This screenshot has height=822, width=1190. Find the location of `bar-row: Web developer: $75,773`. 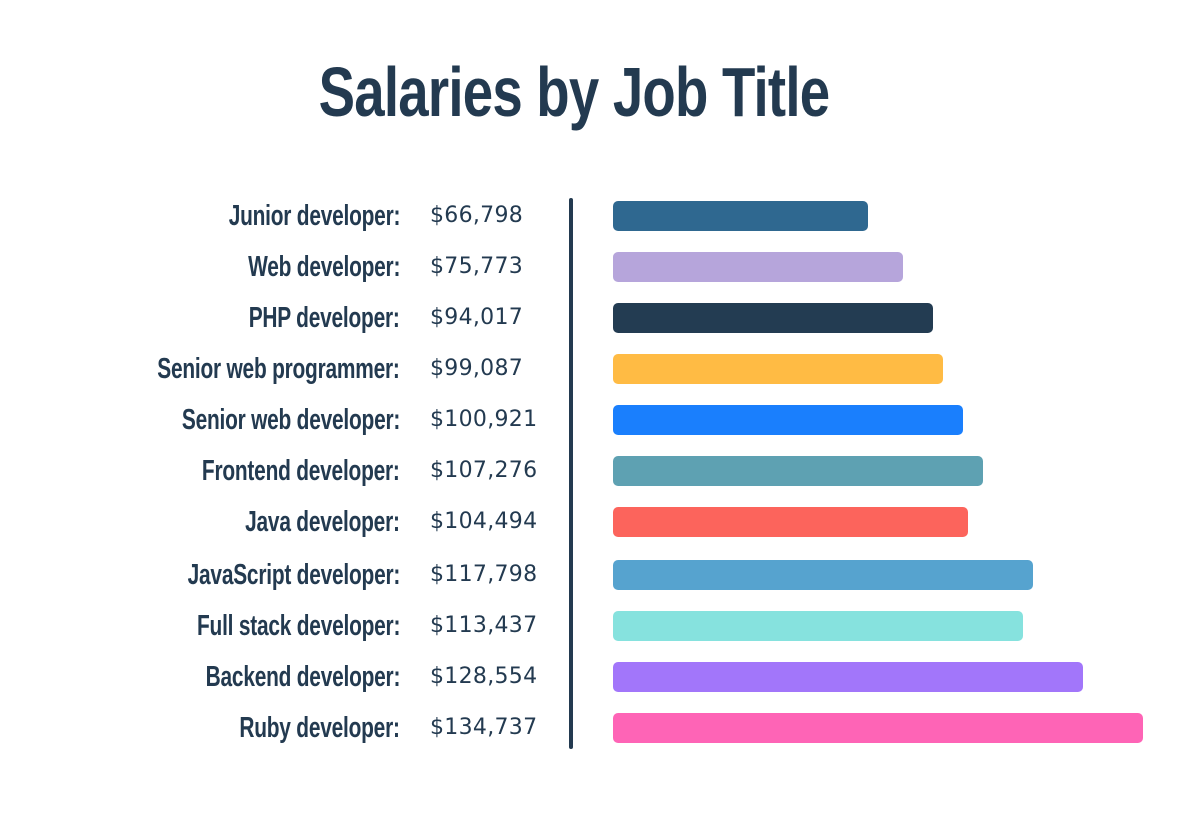

bar-row: Web developer: $75,773 is located at coordinates (595, 267).